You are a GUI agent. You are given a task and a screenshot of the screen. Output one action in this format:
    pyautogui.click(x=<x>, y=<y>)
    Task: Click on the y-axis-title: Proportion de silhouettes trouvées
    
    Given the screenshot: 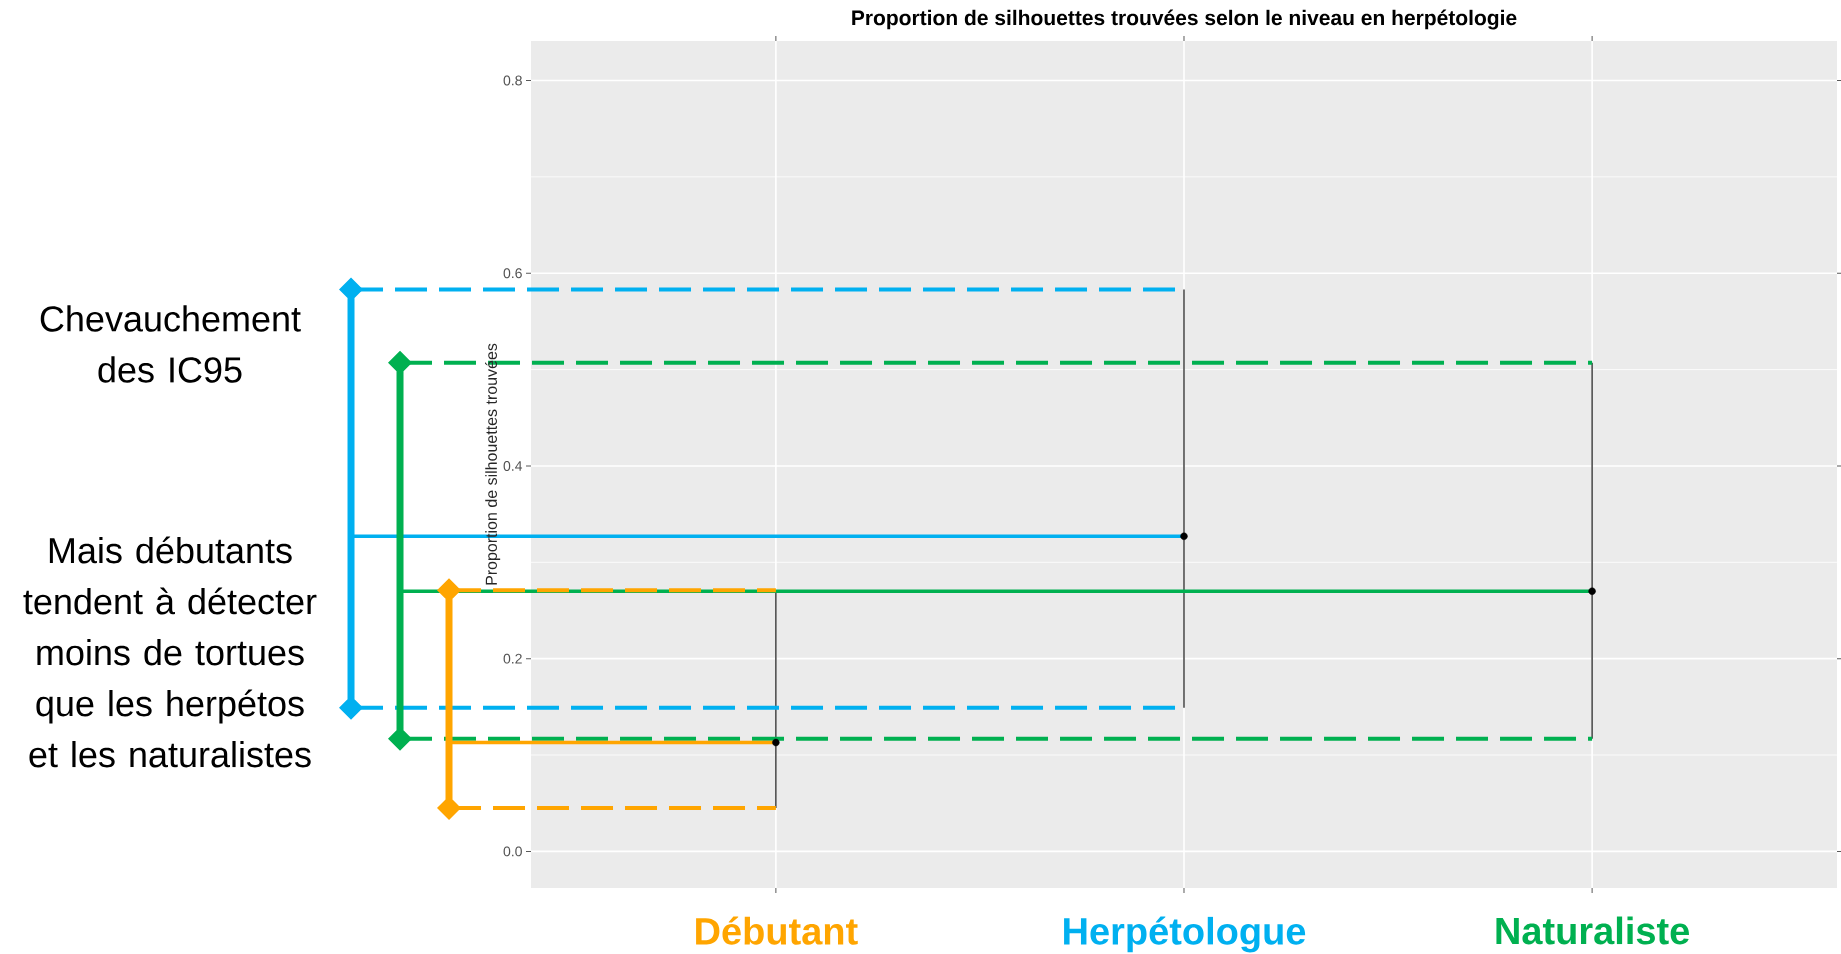 What is the action you would take?
    pyautogui.click(x=493, y=464)
    